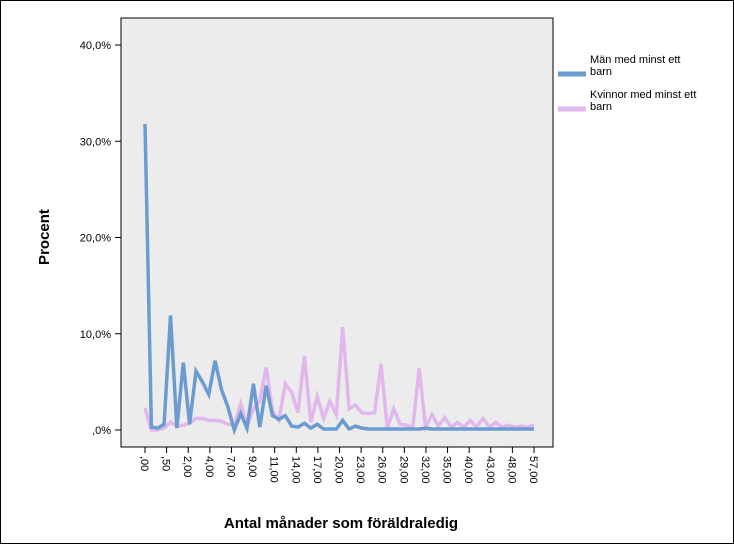 This screenshot has height=545, width=734. Describe the element at coordinates (403, 470) in the screenshot. I see `x-tick-label: 29,00` at that location.